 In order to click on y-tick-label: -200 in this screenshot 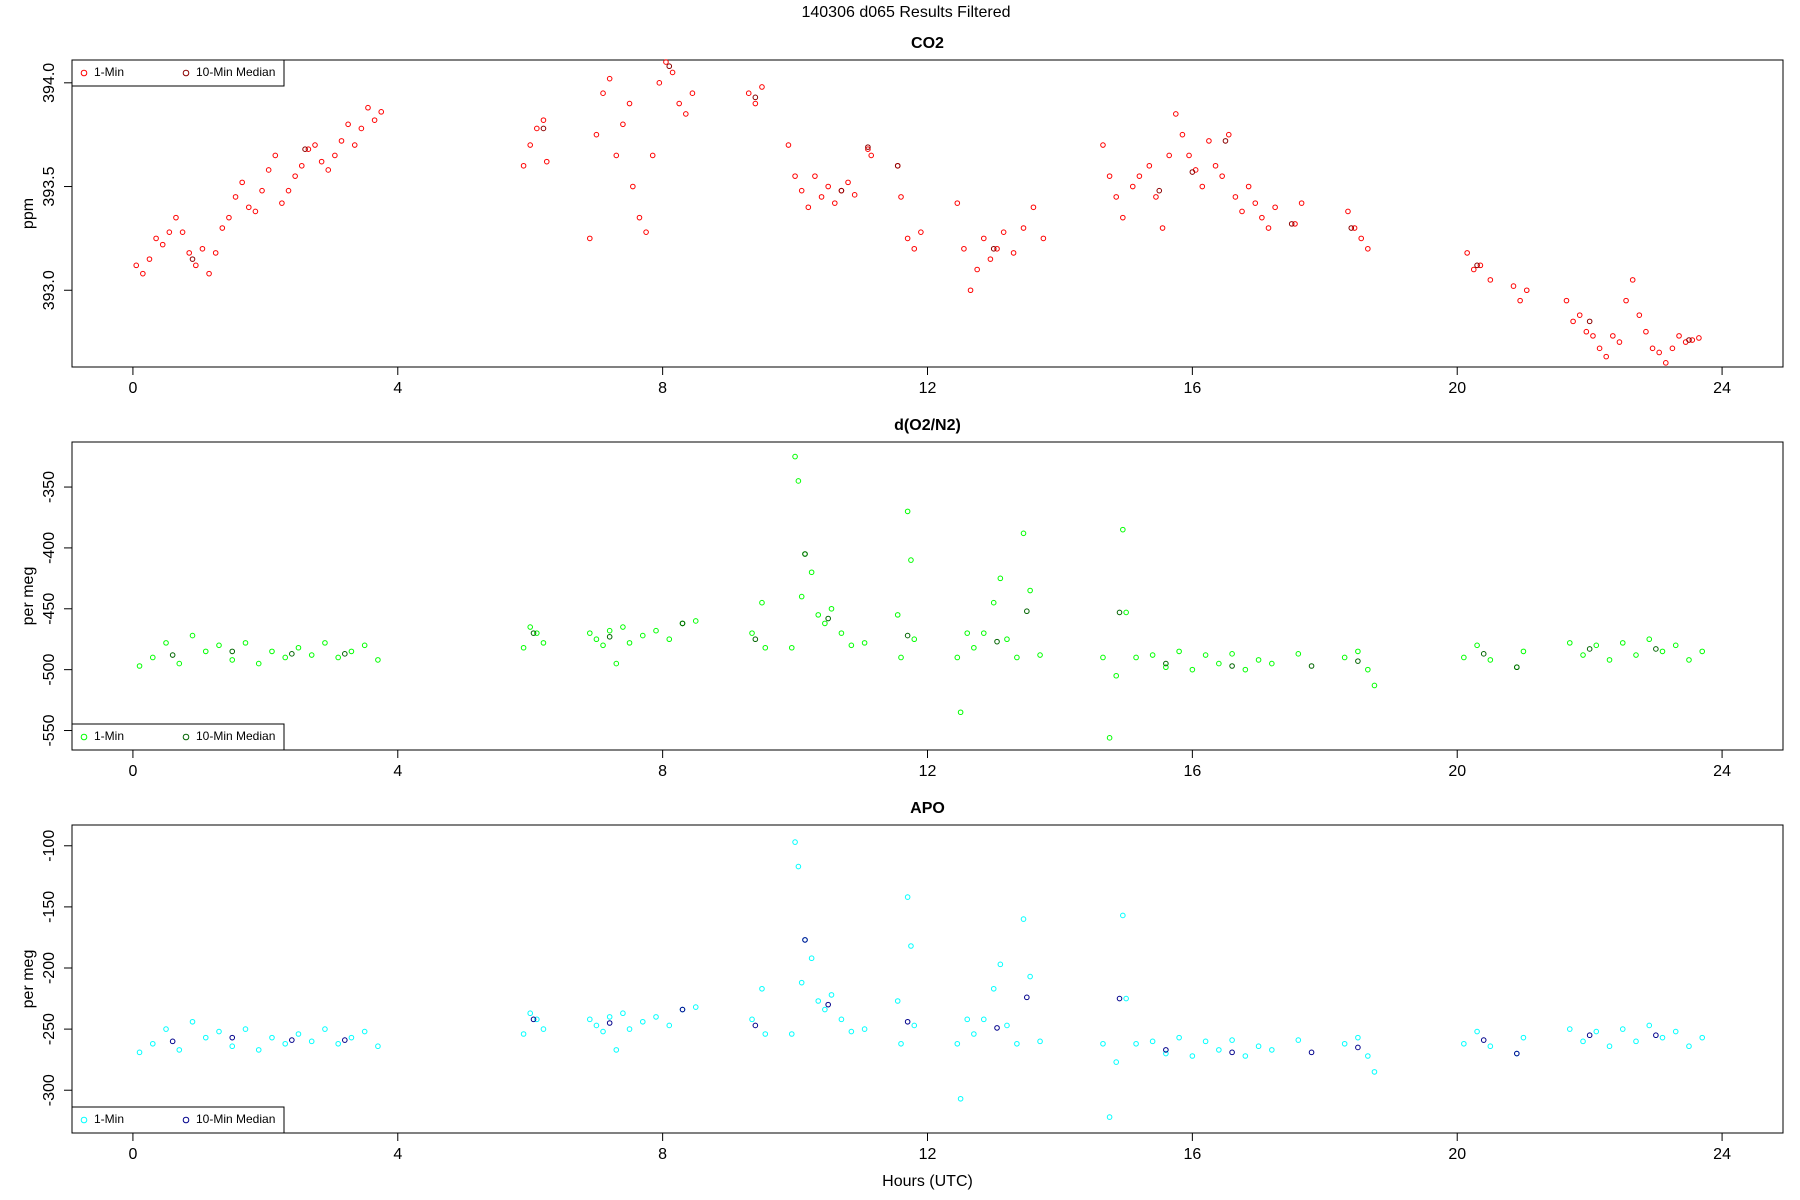, I will do `click(49, 968)`.